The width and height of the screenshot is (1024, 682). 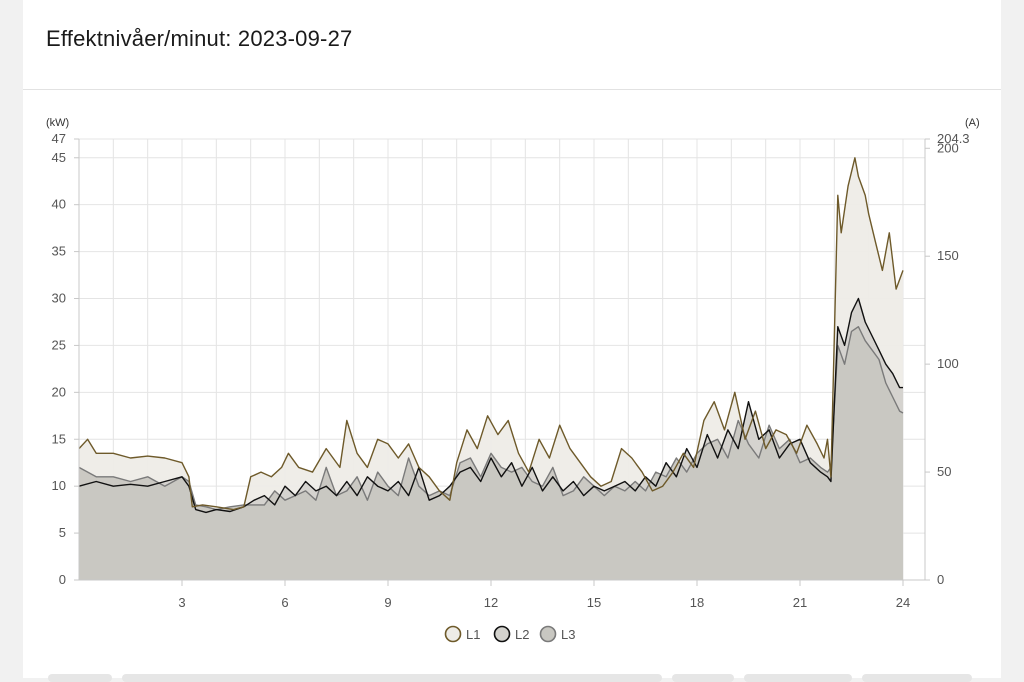 I want to click on x-tick-label: 3, so click(x=181, y=602).